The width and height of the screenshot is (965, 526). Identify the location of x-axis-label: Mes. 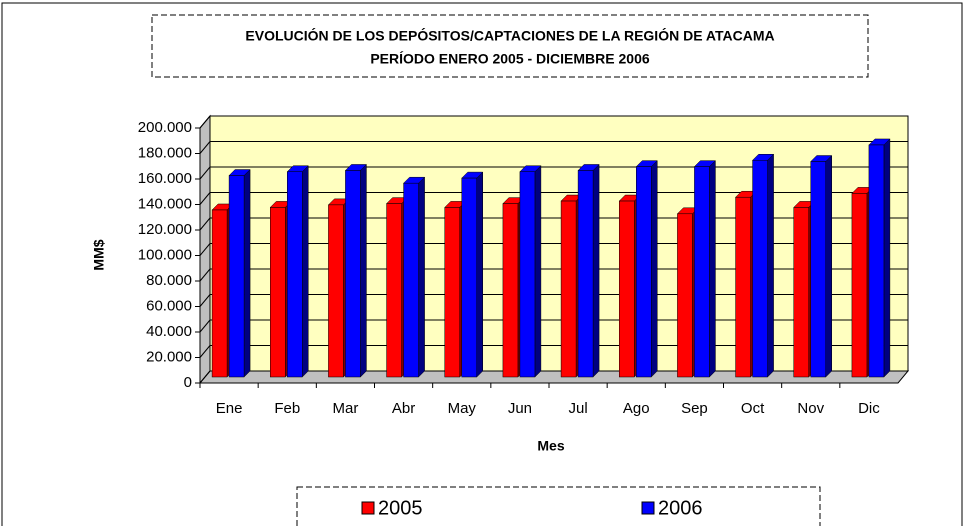
(550, 446).